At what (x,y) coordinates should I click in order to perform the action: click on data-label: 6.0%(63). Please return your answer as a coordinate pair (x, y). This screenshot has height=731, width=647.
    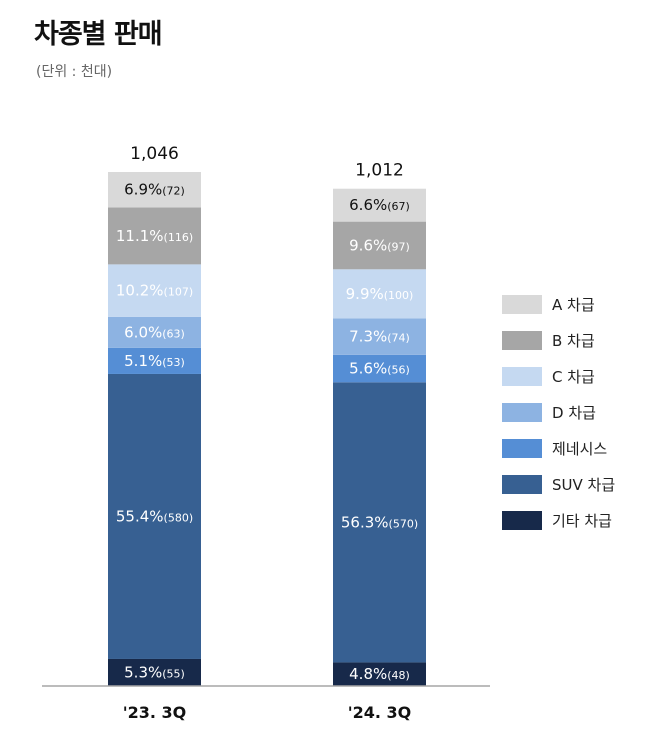
    Looking at the image, I should click on (154, 332).